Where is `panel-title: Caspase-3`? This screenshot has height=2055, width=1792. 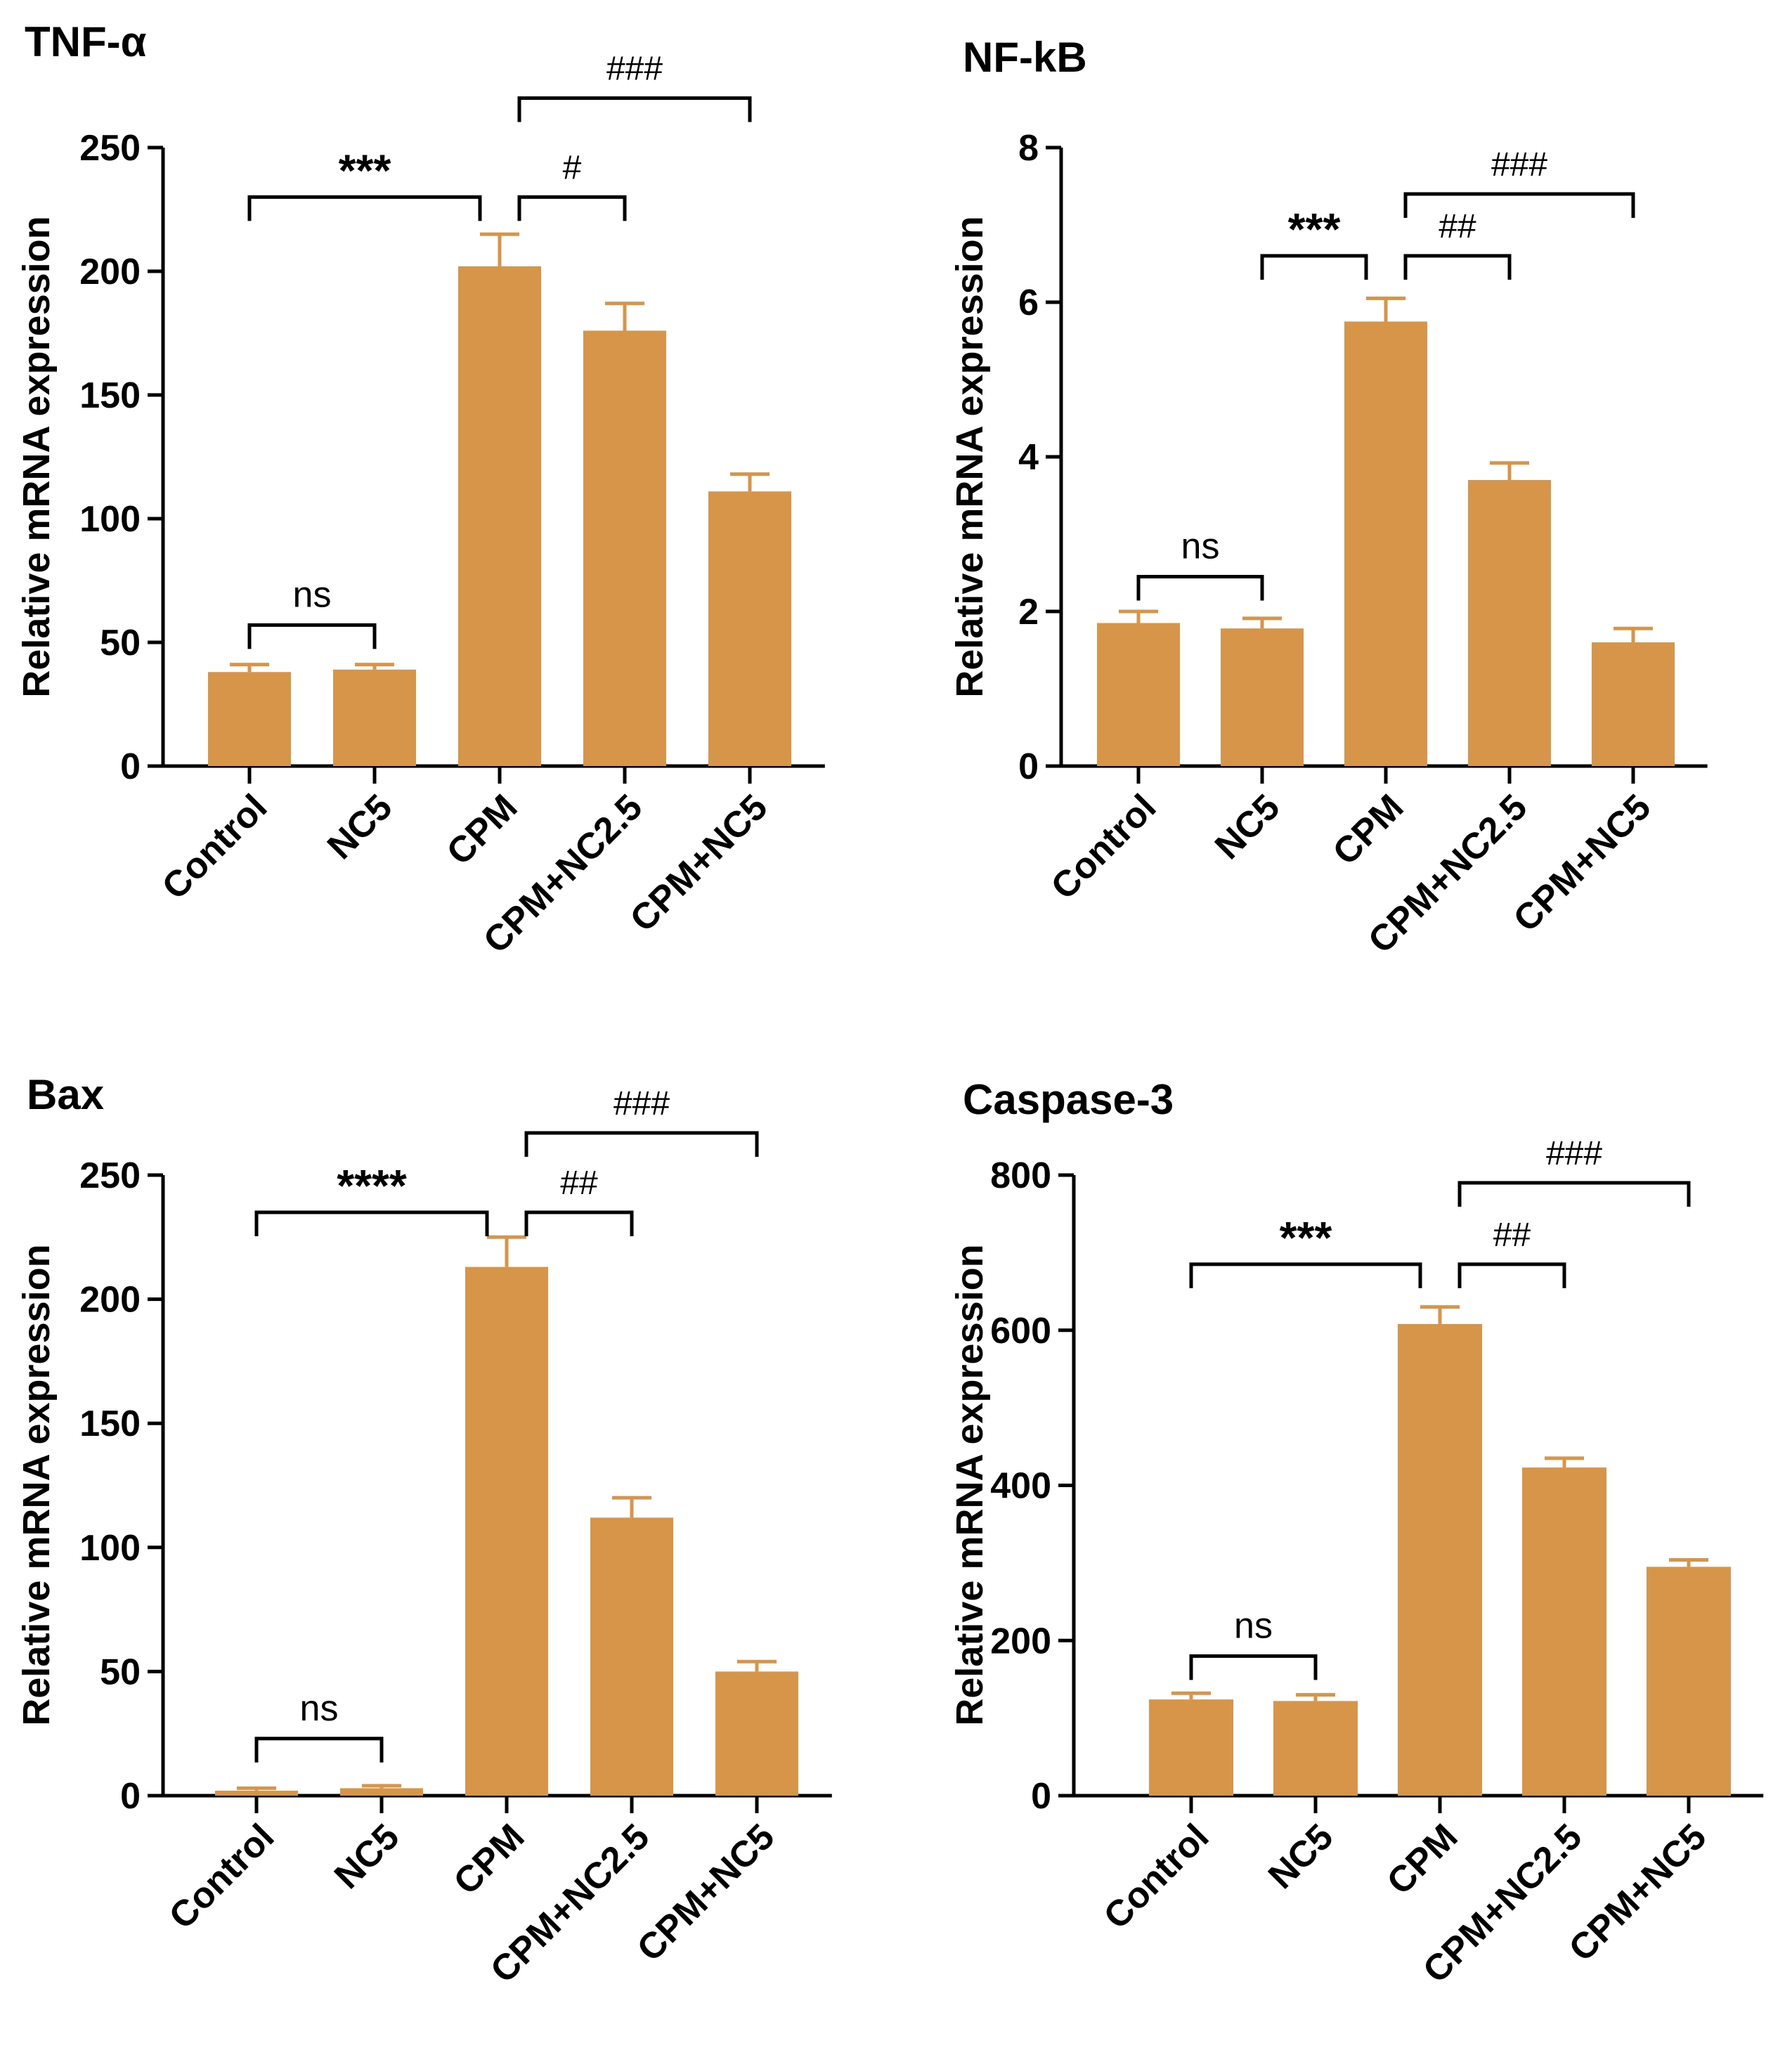 panel-title: Caspase-3 is located at coordinates (1068, 1099).